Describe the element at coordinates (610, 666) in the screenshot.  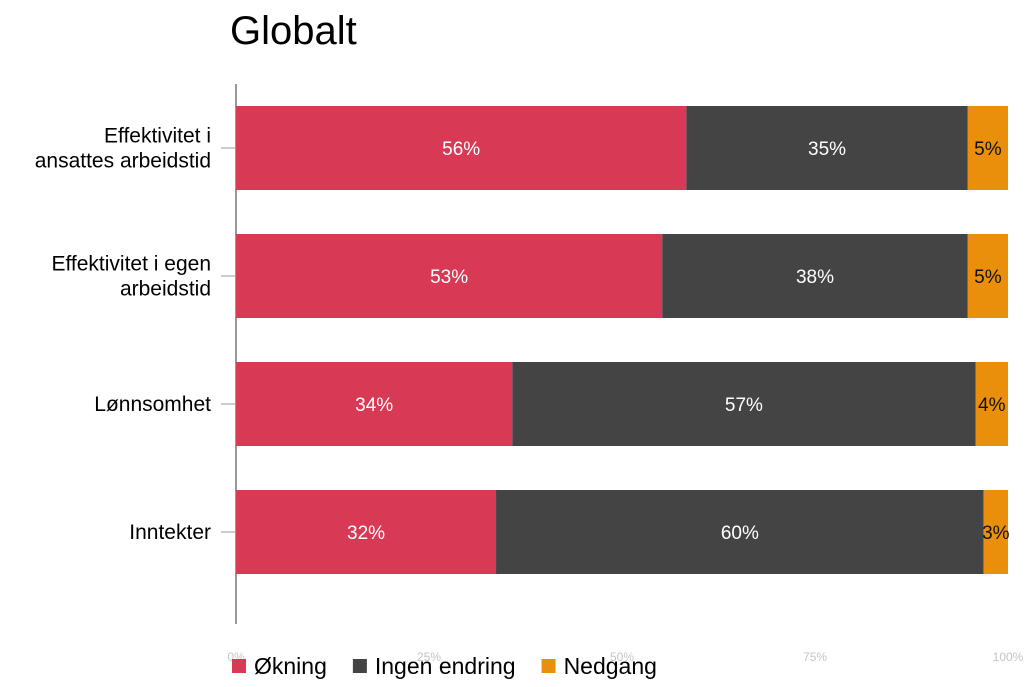
I see `legend-label: Nedgang` at that location.